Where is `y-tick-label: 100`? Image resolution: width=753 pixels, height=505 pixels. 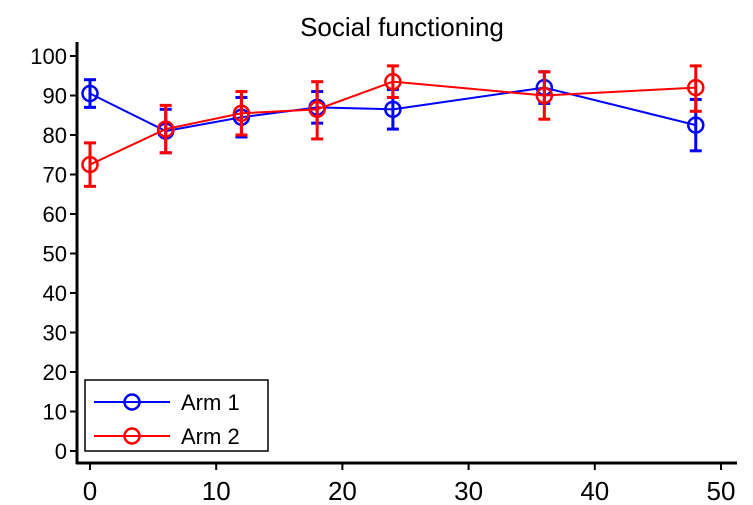 y-tick-label: 100 is located at coordinates (48, 56).